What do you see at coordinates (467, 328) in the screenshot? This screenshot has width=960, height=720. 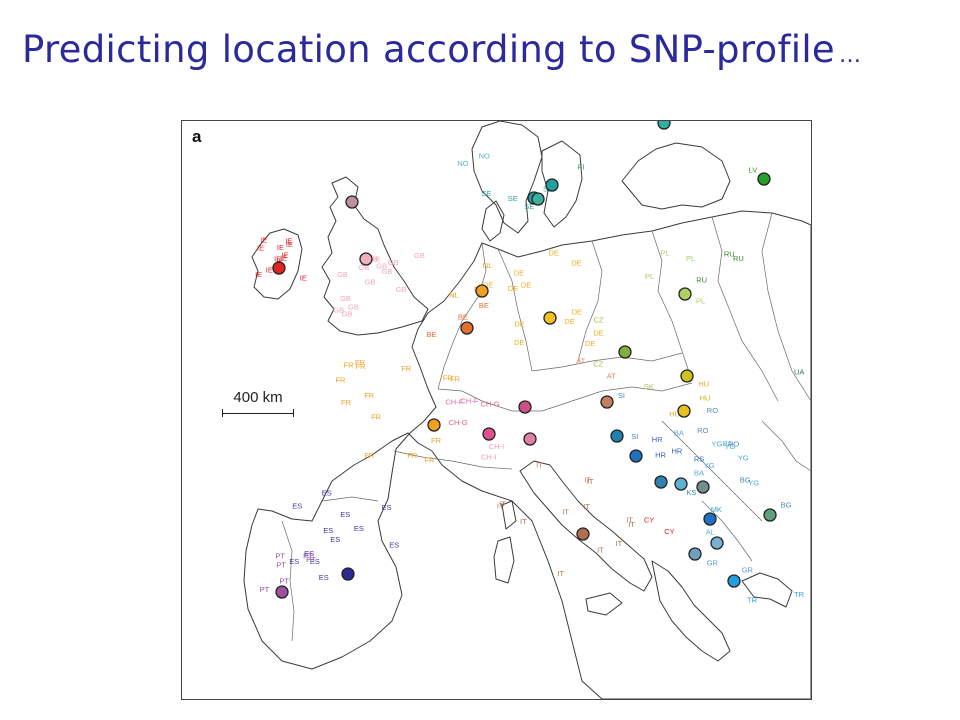 I see `centroid-be` at bounding box center [467, 328].